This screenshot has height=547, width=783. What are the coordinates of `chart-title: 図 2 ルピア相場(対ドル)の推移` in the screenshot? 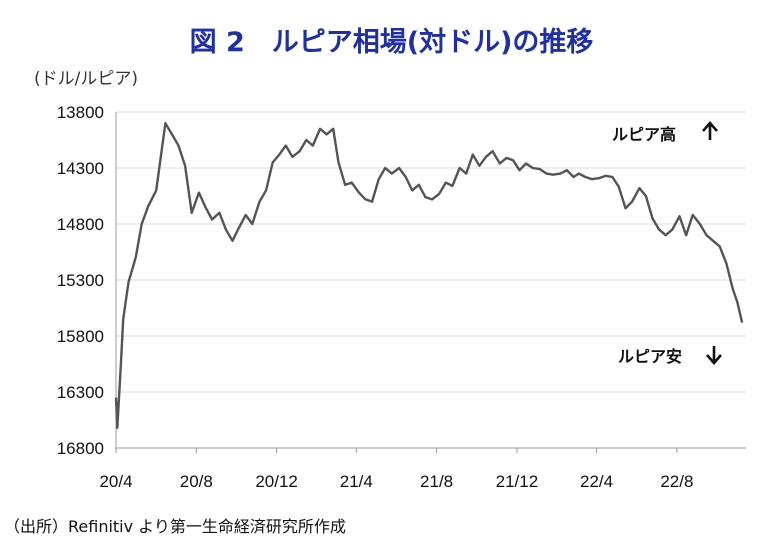 It's located at (391, 42).